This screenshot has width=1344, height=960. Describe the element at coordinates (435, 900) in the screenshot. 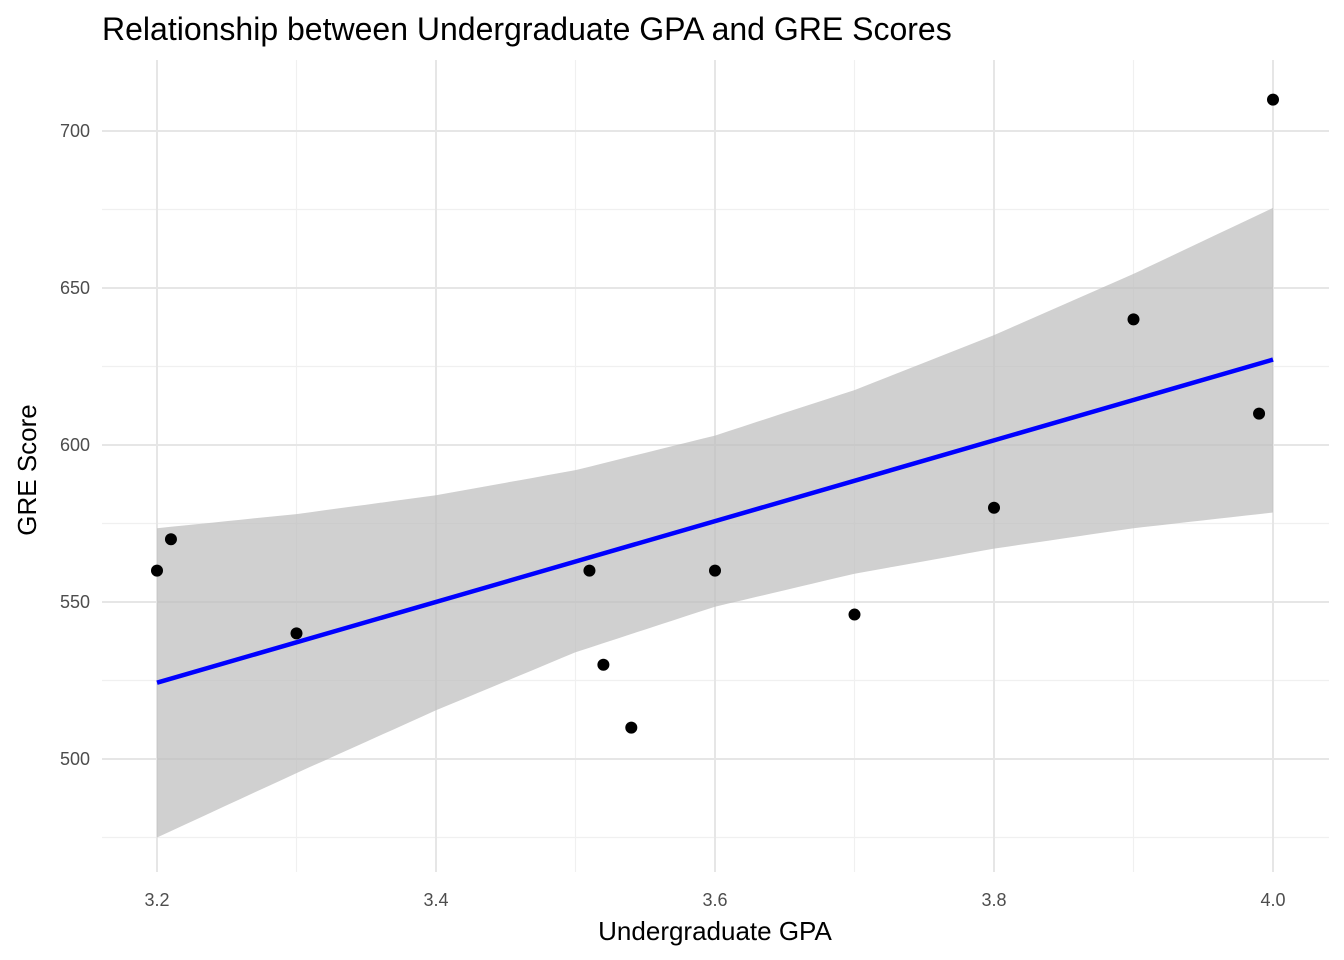

I see `x-tick-label: 3.4` at that location.